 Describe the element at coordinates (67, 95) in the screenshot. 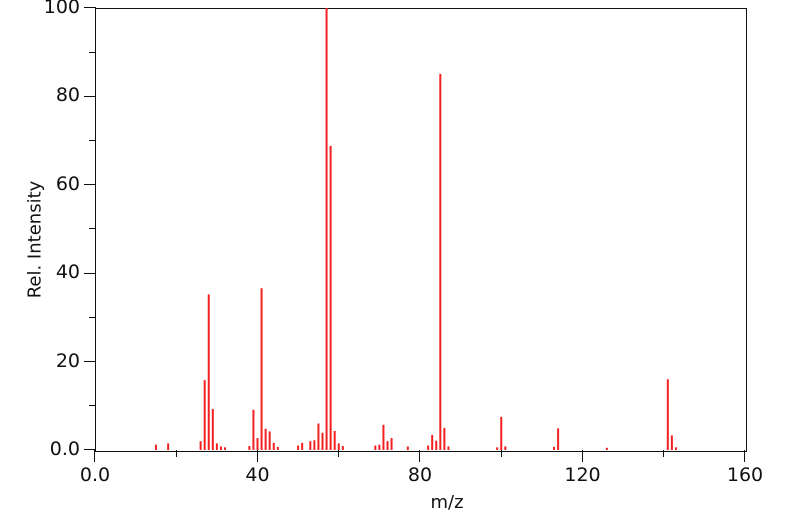

I see `y-tick-label: 80` at that location.